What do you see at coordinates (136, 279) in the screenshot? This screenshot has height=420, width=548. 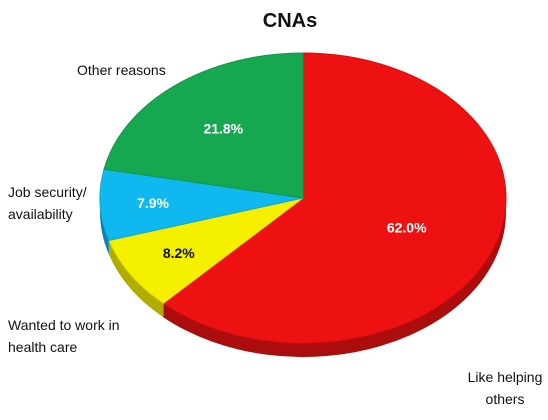 I see `slice-side-wanted-to-work-in-health-care` at bounding box center [136, 279].